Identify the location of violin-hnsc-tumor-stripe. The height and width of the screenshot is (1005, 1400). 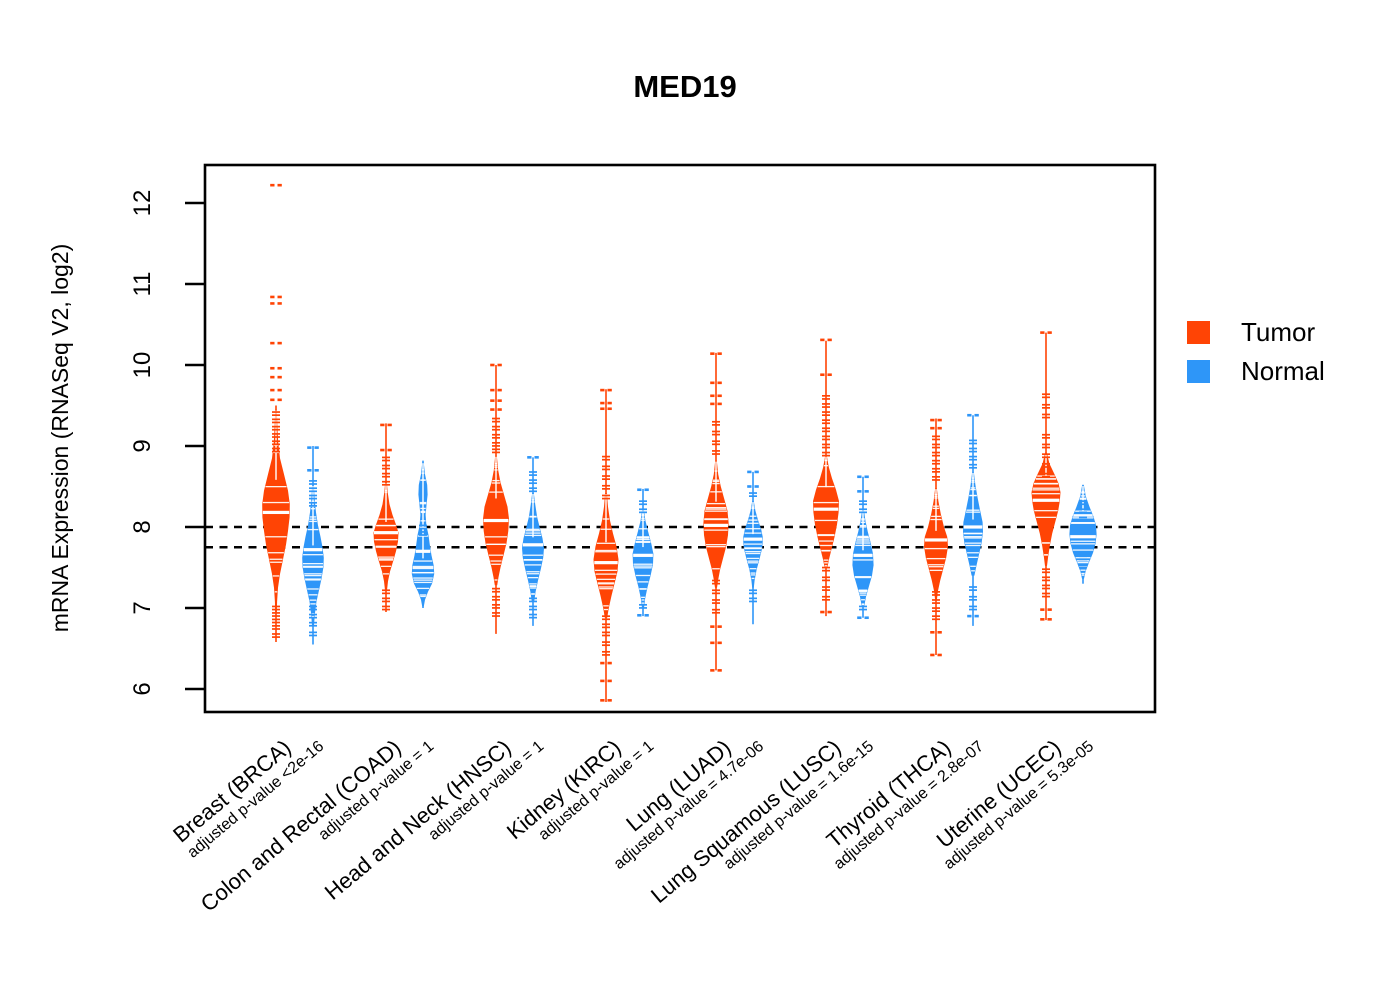
(496, 480).